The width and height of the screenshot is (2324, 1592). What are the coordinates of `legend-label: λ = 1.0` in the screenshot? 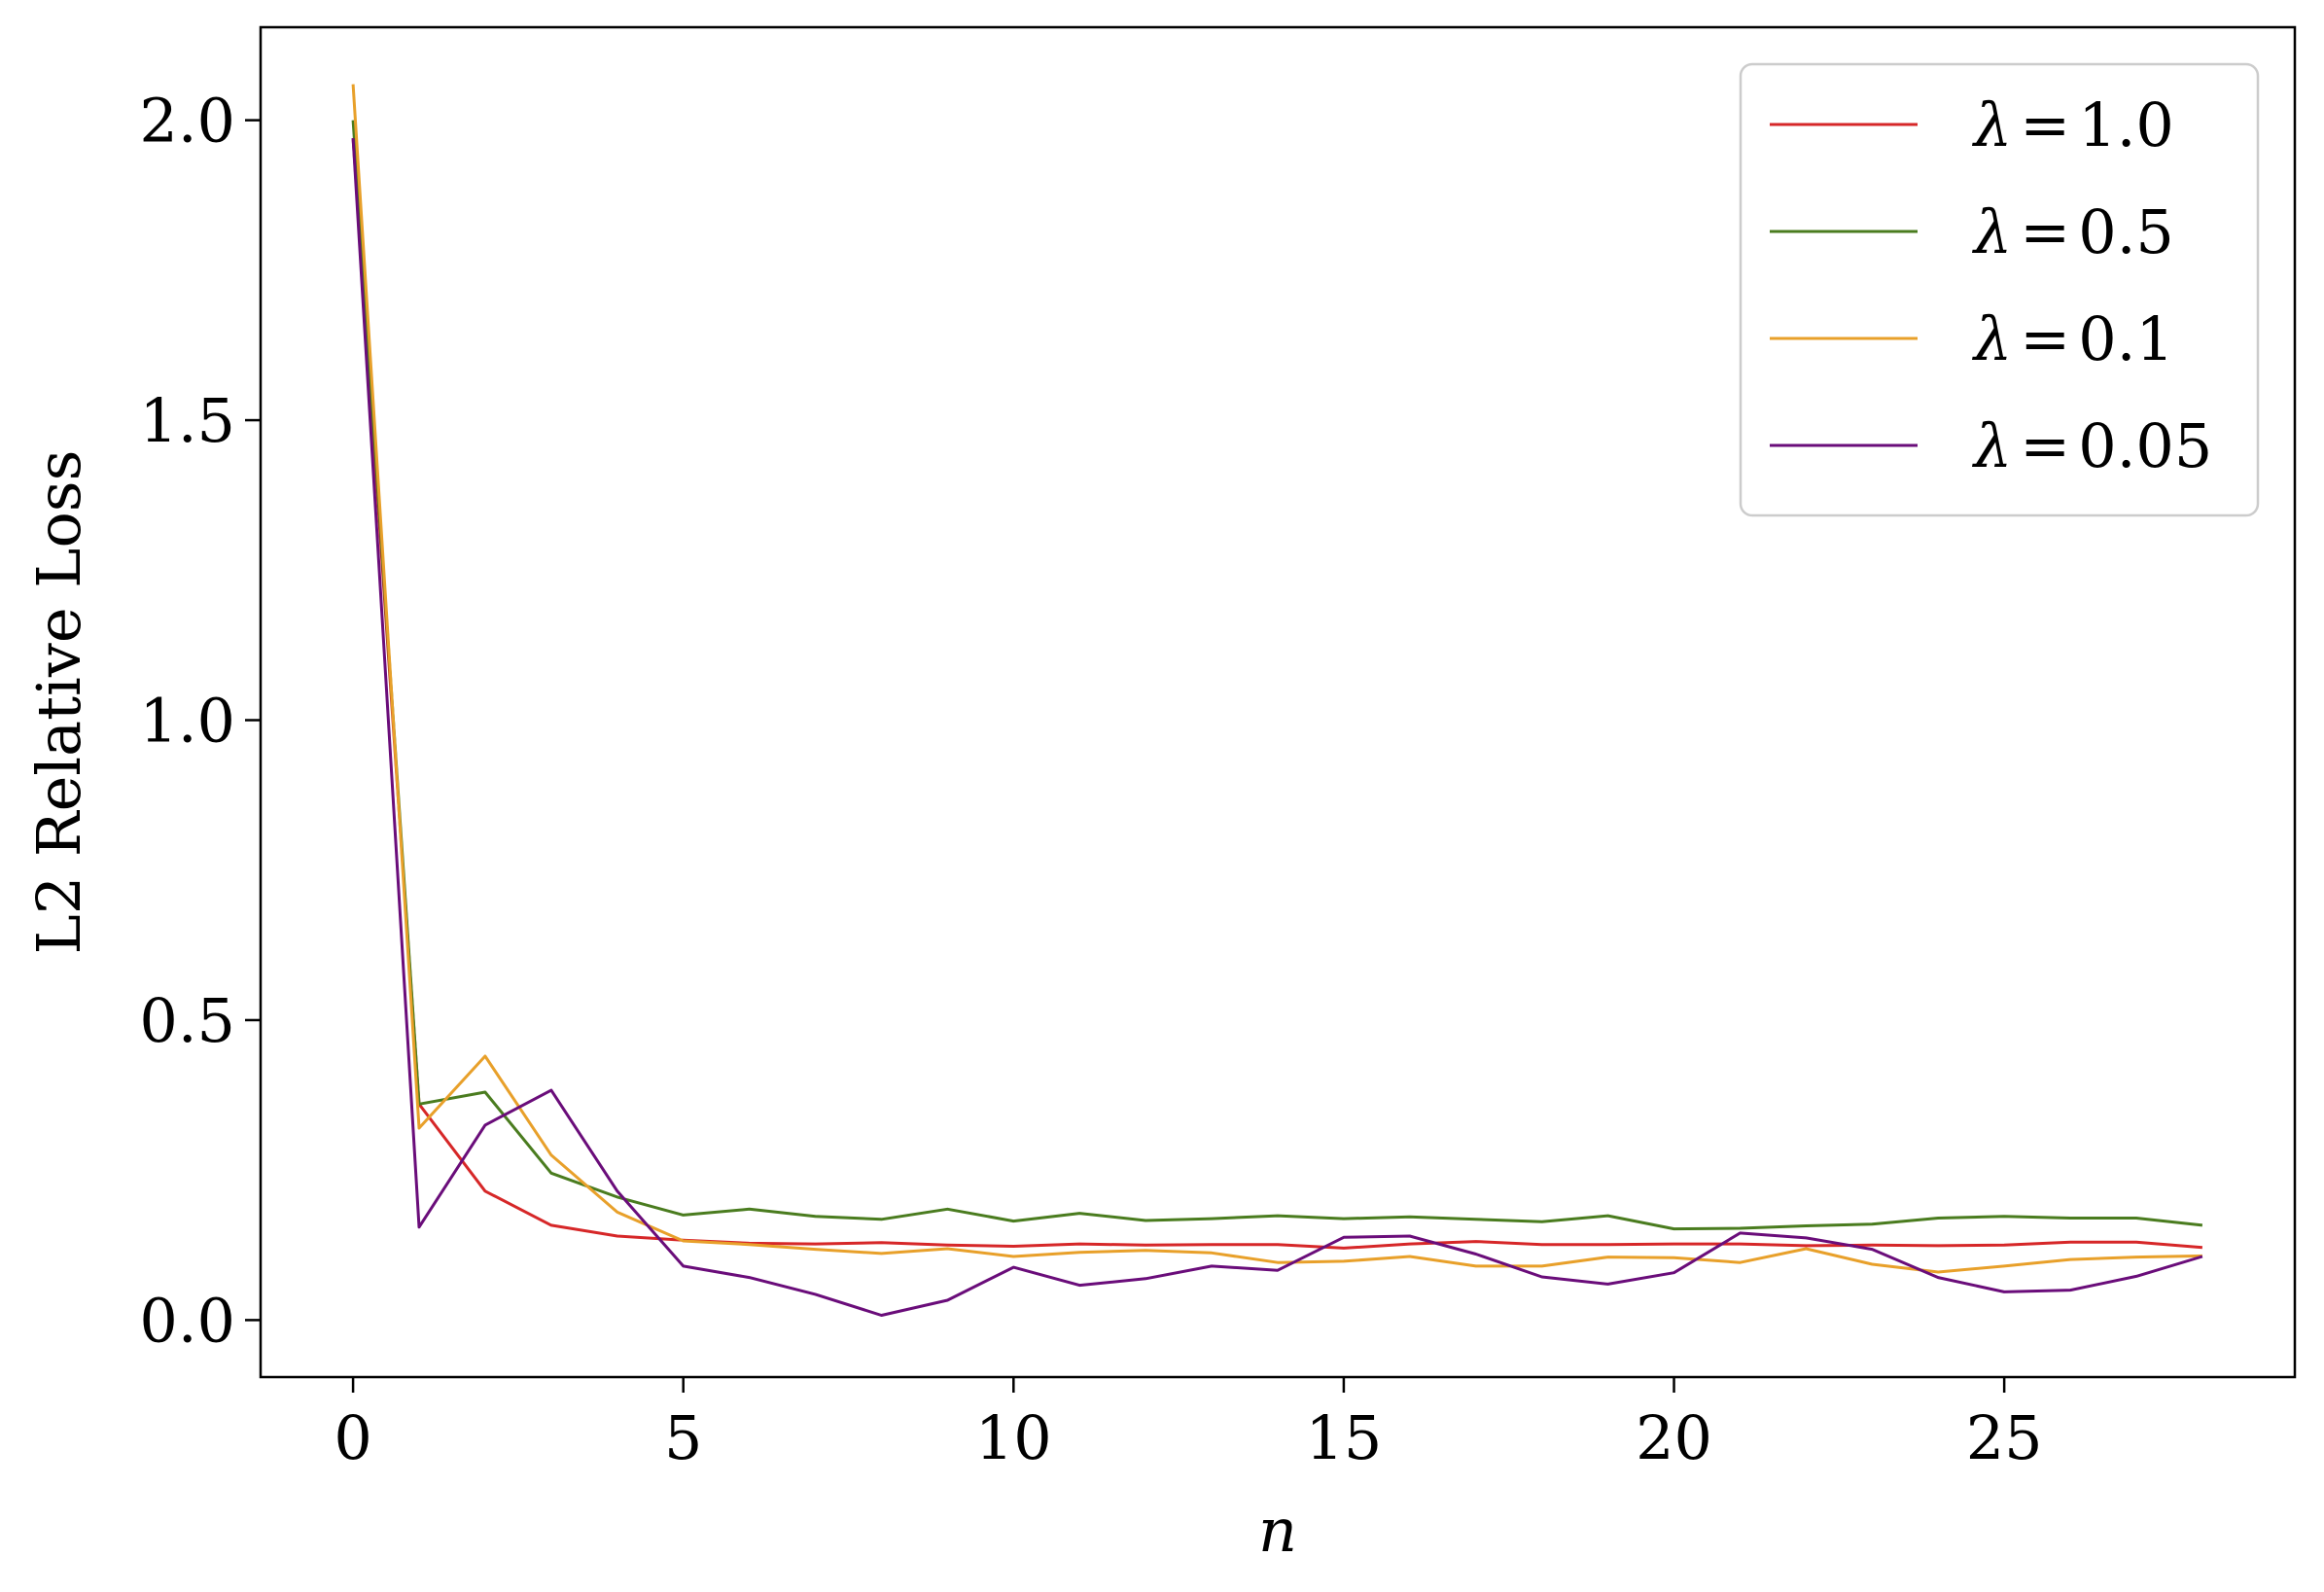 It's located at (2073, 124).